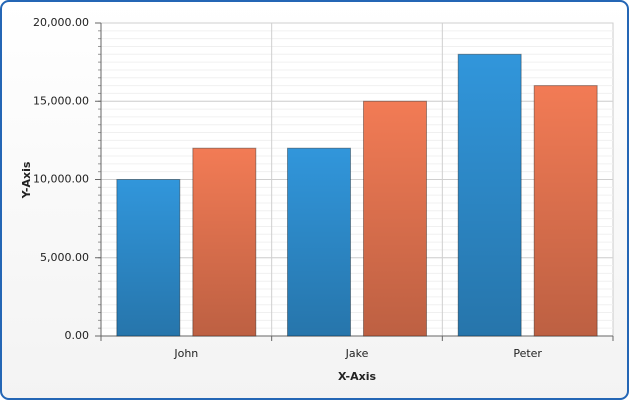 The height and width of the screenshot is (401, 630). Describe the element at coordinates (64, 257) in the screenshot. I see `y-tick-label: 5,000.00` at that location.